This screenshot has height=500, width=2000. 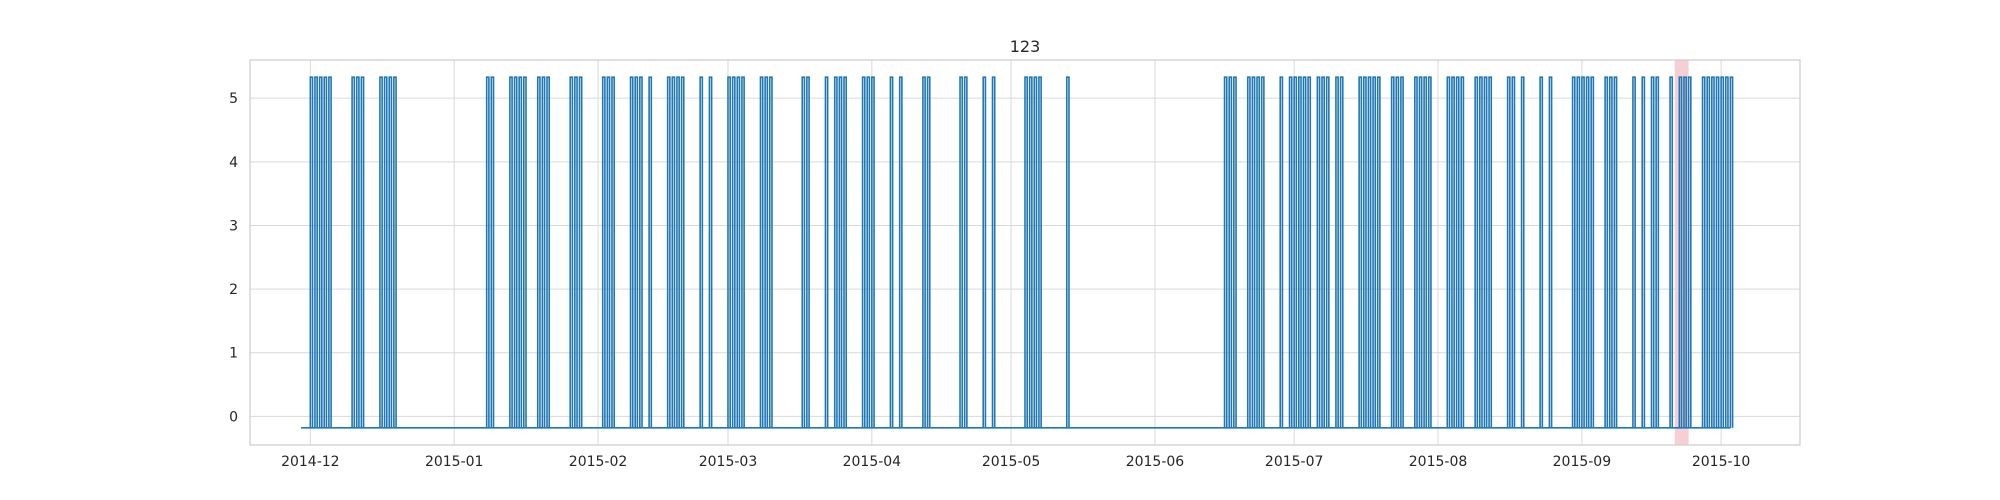 What do you see at coordinates (233, 290) in the screenshot?
I see `y-tick-label: 2` at bounding box center [233, 290].